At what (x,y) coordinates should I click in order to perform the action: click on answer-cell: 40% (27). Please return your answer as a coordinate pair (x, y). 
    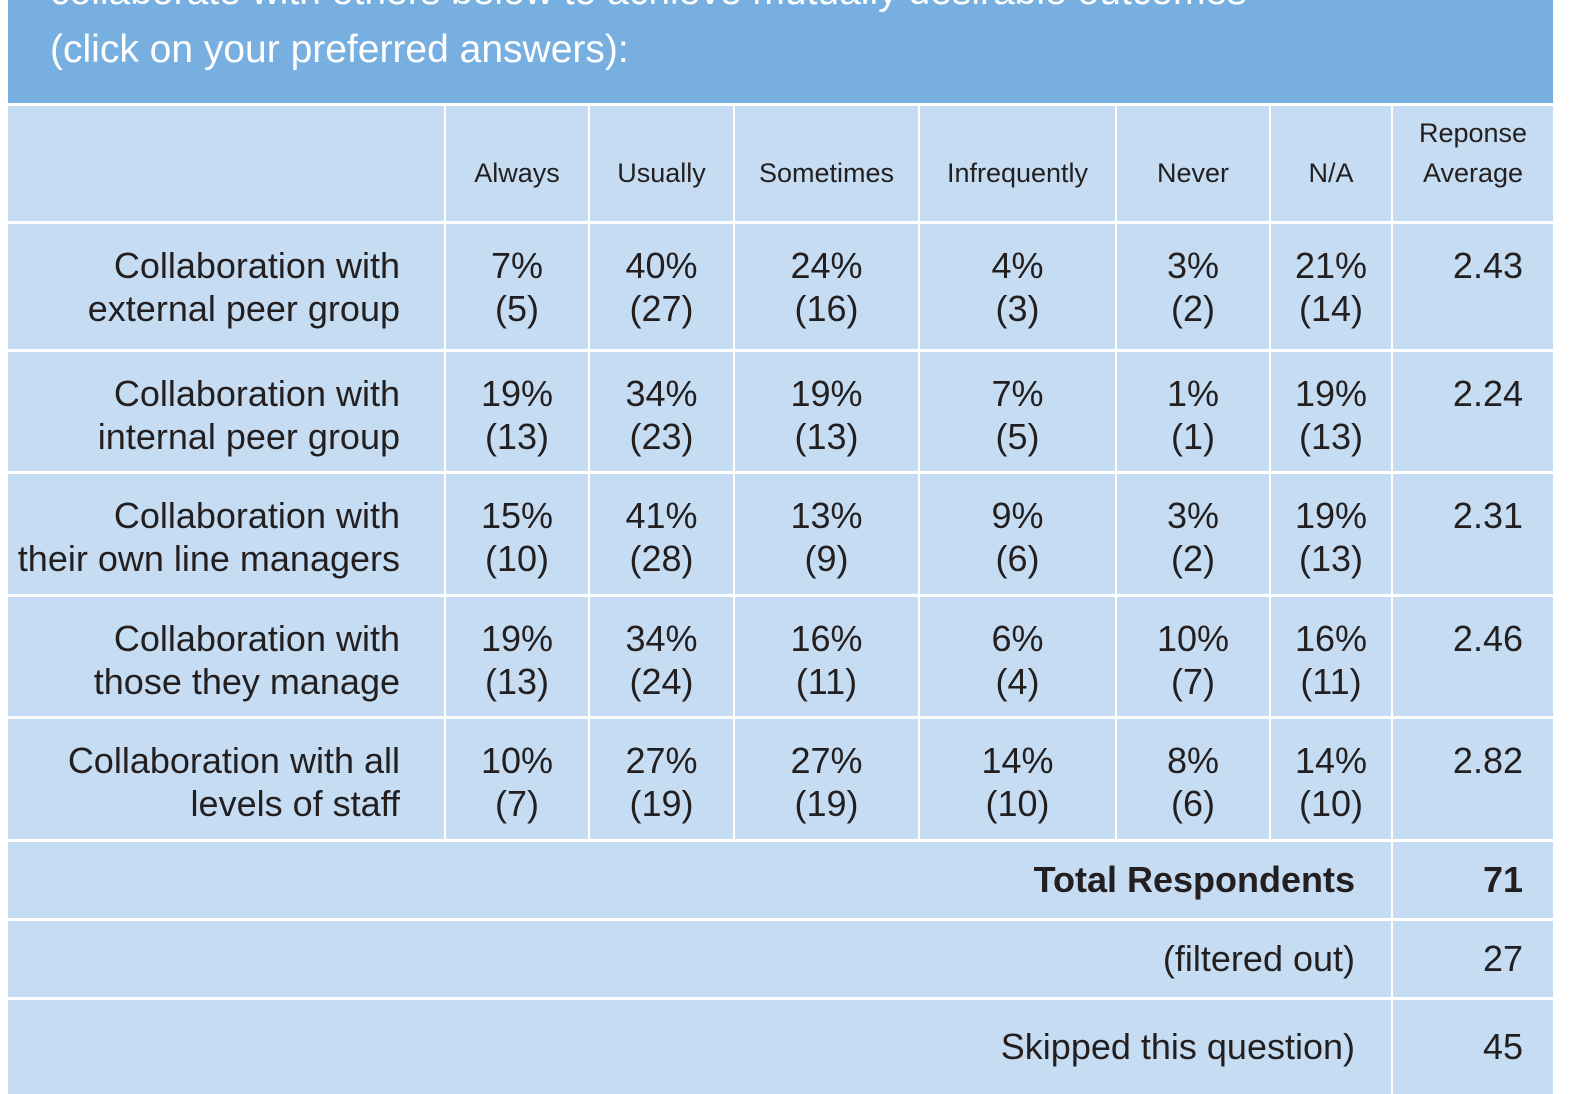
    Looking at the image, I should click on (661, 286).